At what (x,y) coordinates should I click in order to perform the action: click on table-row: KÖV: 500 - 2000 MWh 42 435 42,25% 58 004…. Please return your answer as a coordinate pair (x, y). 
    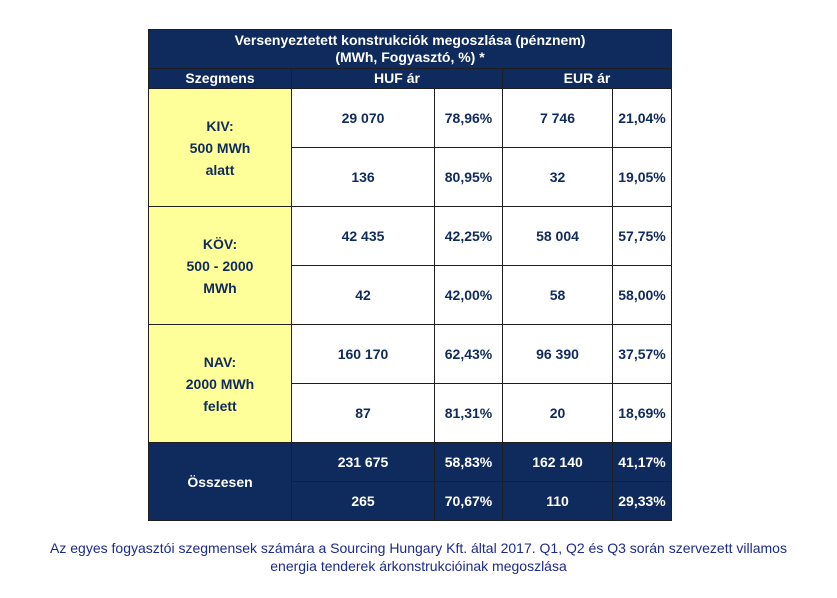
    Looking at the image, I should click on (410, 265).